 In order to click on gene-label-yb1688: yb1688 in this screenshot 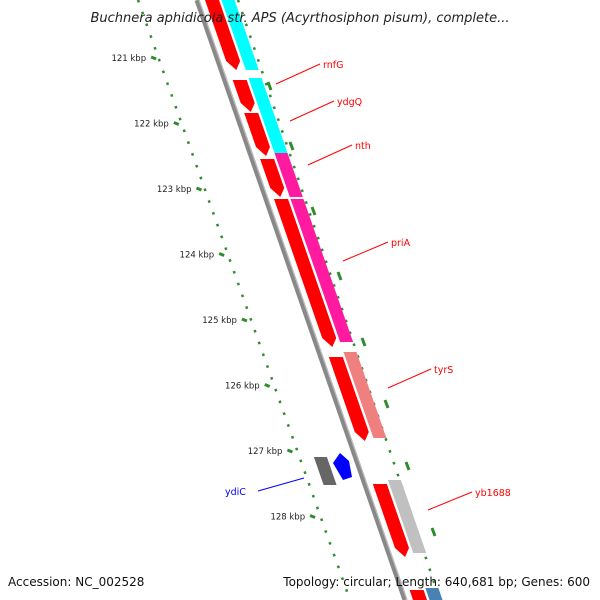, I will do `click(493, 493)`.